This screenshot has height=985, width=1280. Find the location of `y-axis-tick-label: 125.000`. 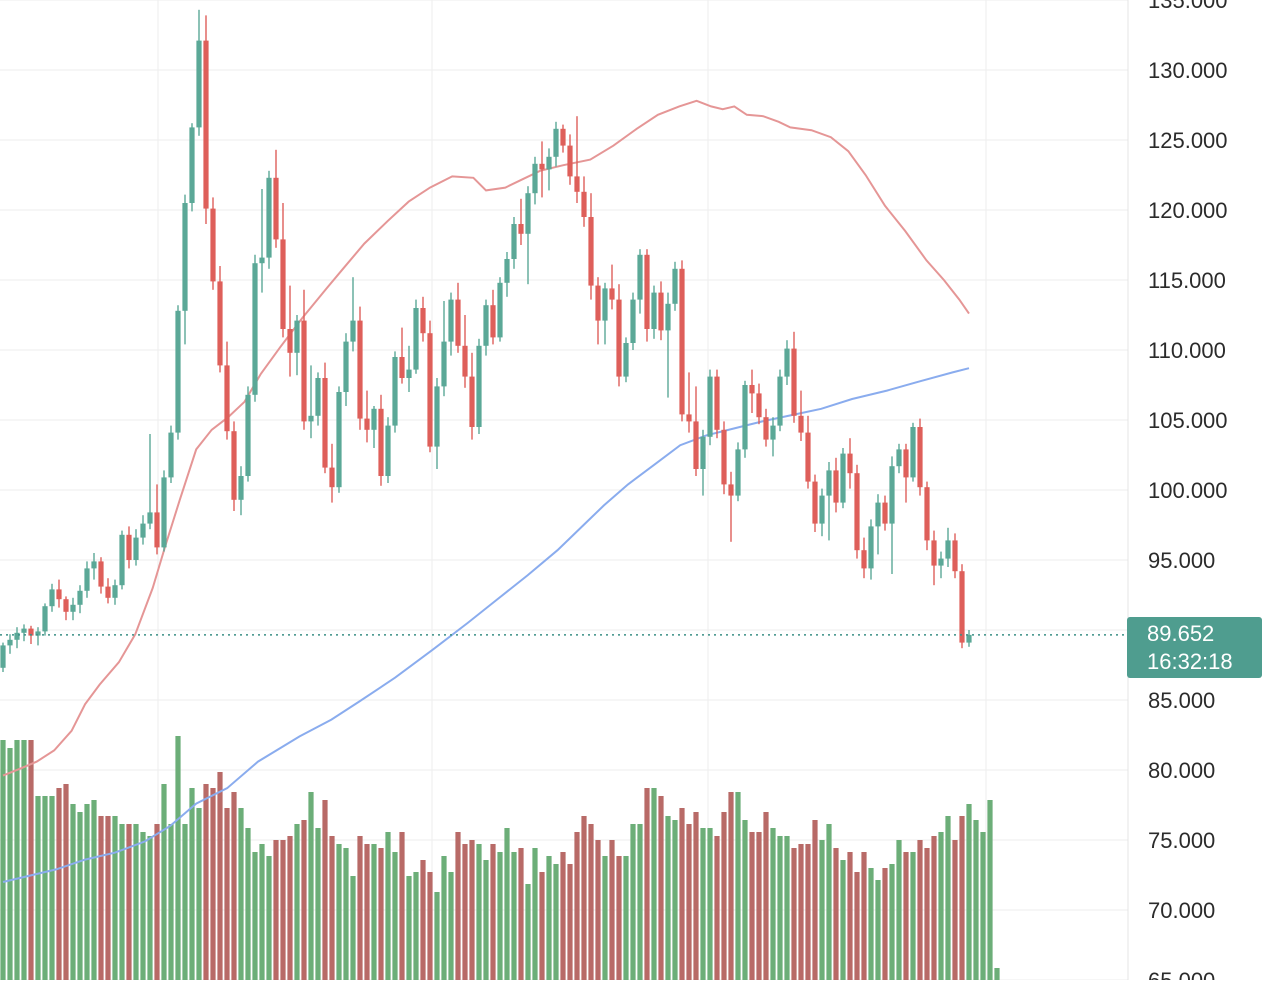

y-axis-tick-label: 125.000 is located at coordinates (1188, 140).